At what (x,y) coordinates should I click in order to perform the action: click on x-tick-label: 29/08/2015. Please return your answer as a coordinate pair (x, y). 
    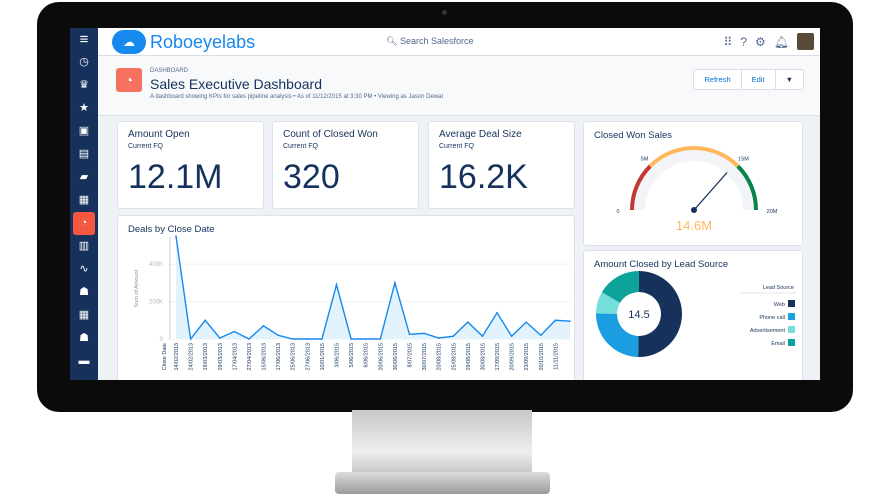
    Looking at the image, I should click on (469, 357).